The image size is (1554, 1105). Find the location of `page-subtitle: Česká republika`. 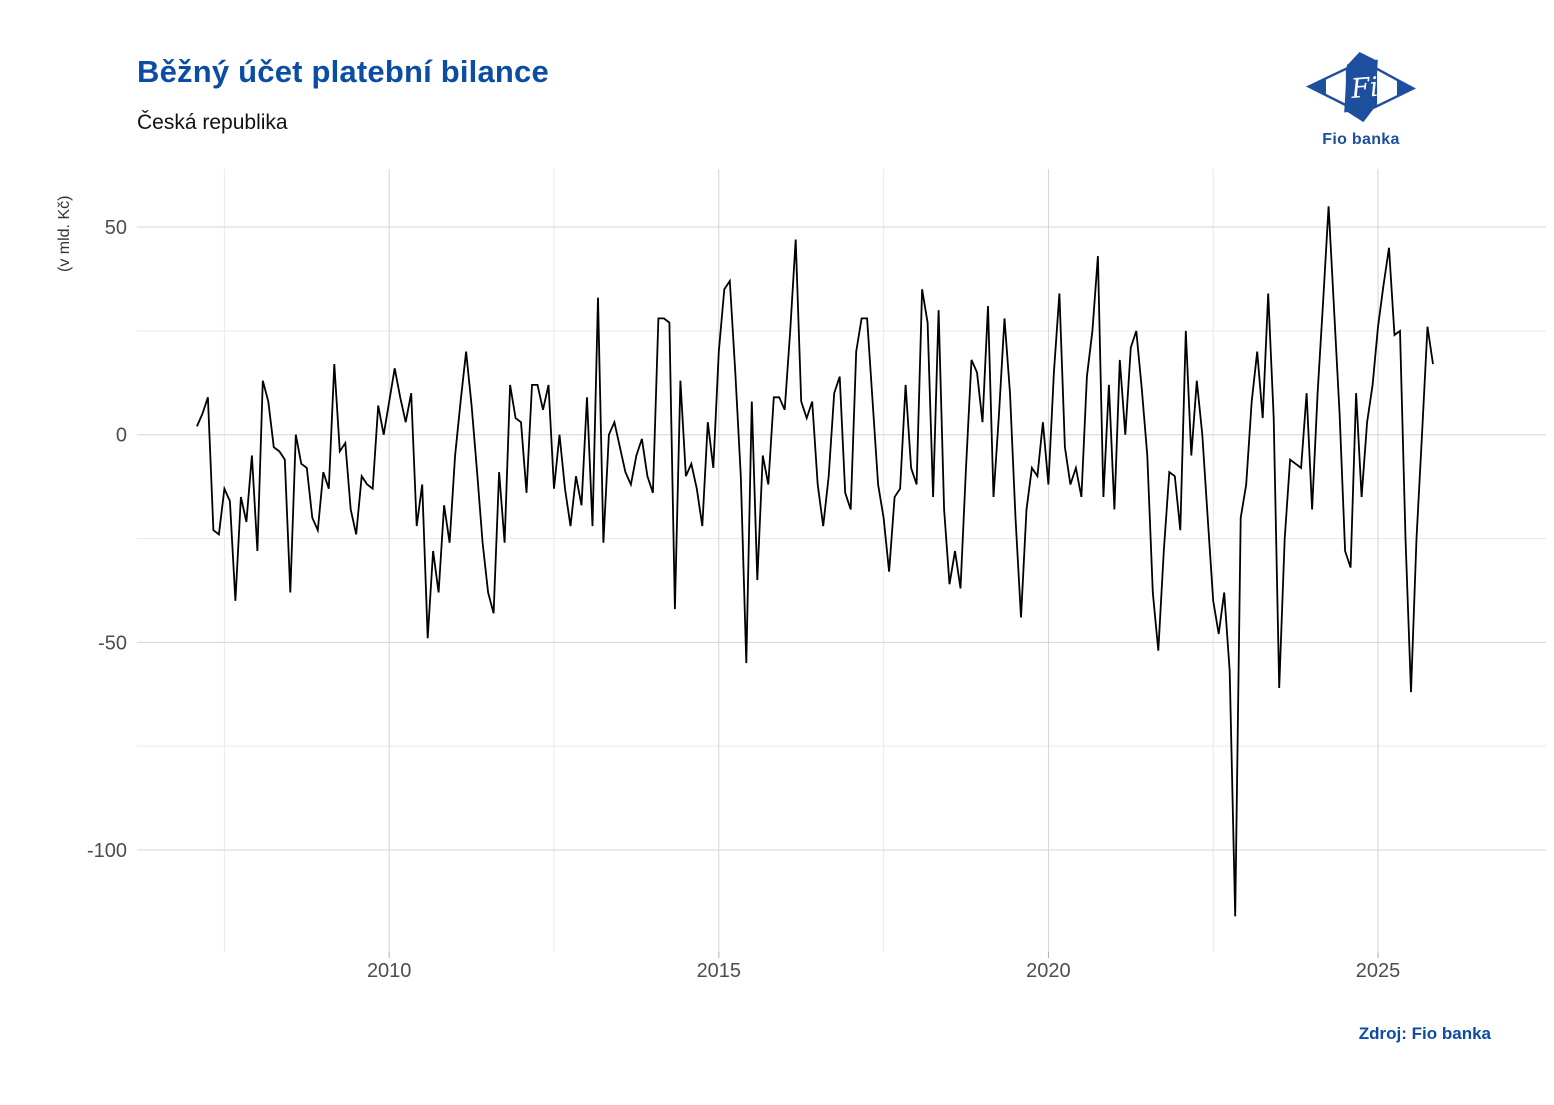

page-subtitle: Česká republika is located at coordinates (212, 122).